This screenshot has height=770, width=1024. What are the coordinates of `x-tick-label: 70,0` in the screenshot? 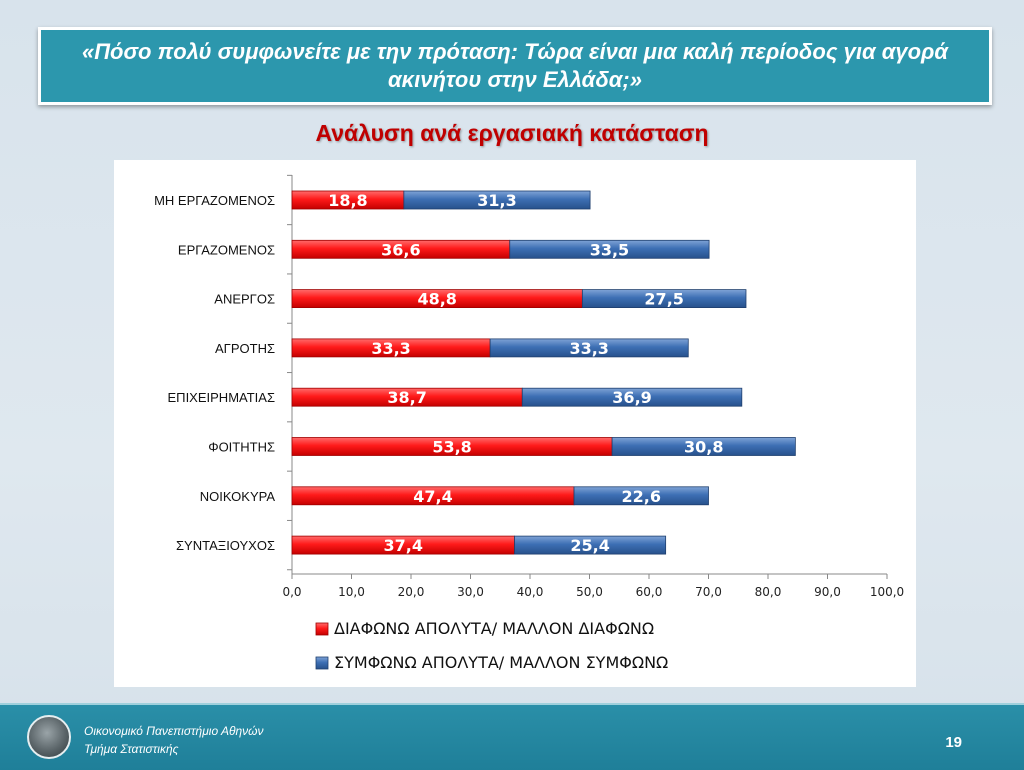 It's located at (708, 592).